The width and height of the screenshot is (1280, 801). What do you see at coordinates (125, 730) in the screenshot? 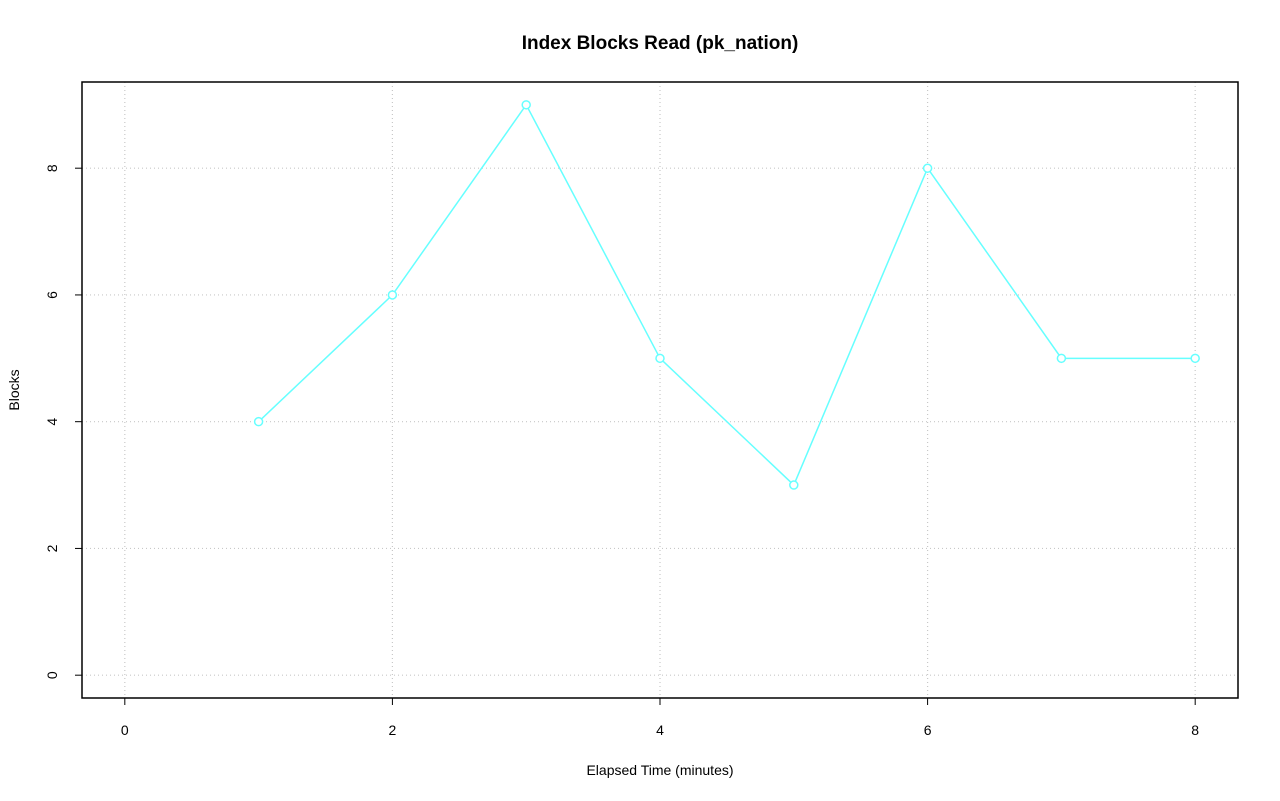
I see `x-tick-label: 0` at bounding box center [125, 730].